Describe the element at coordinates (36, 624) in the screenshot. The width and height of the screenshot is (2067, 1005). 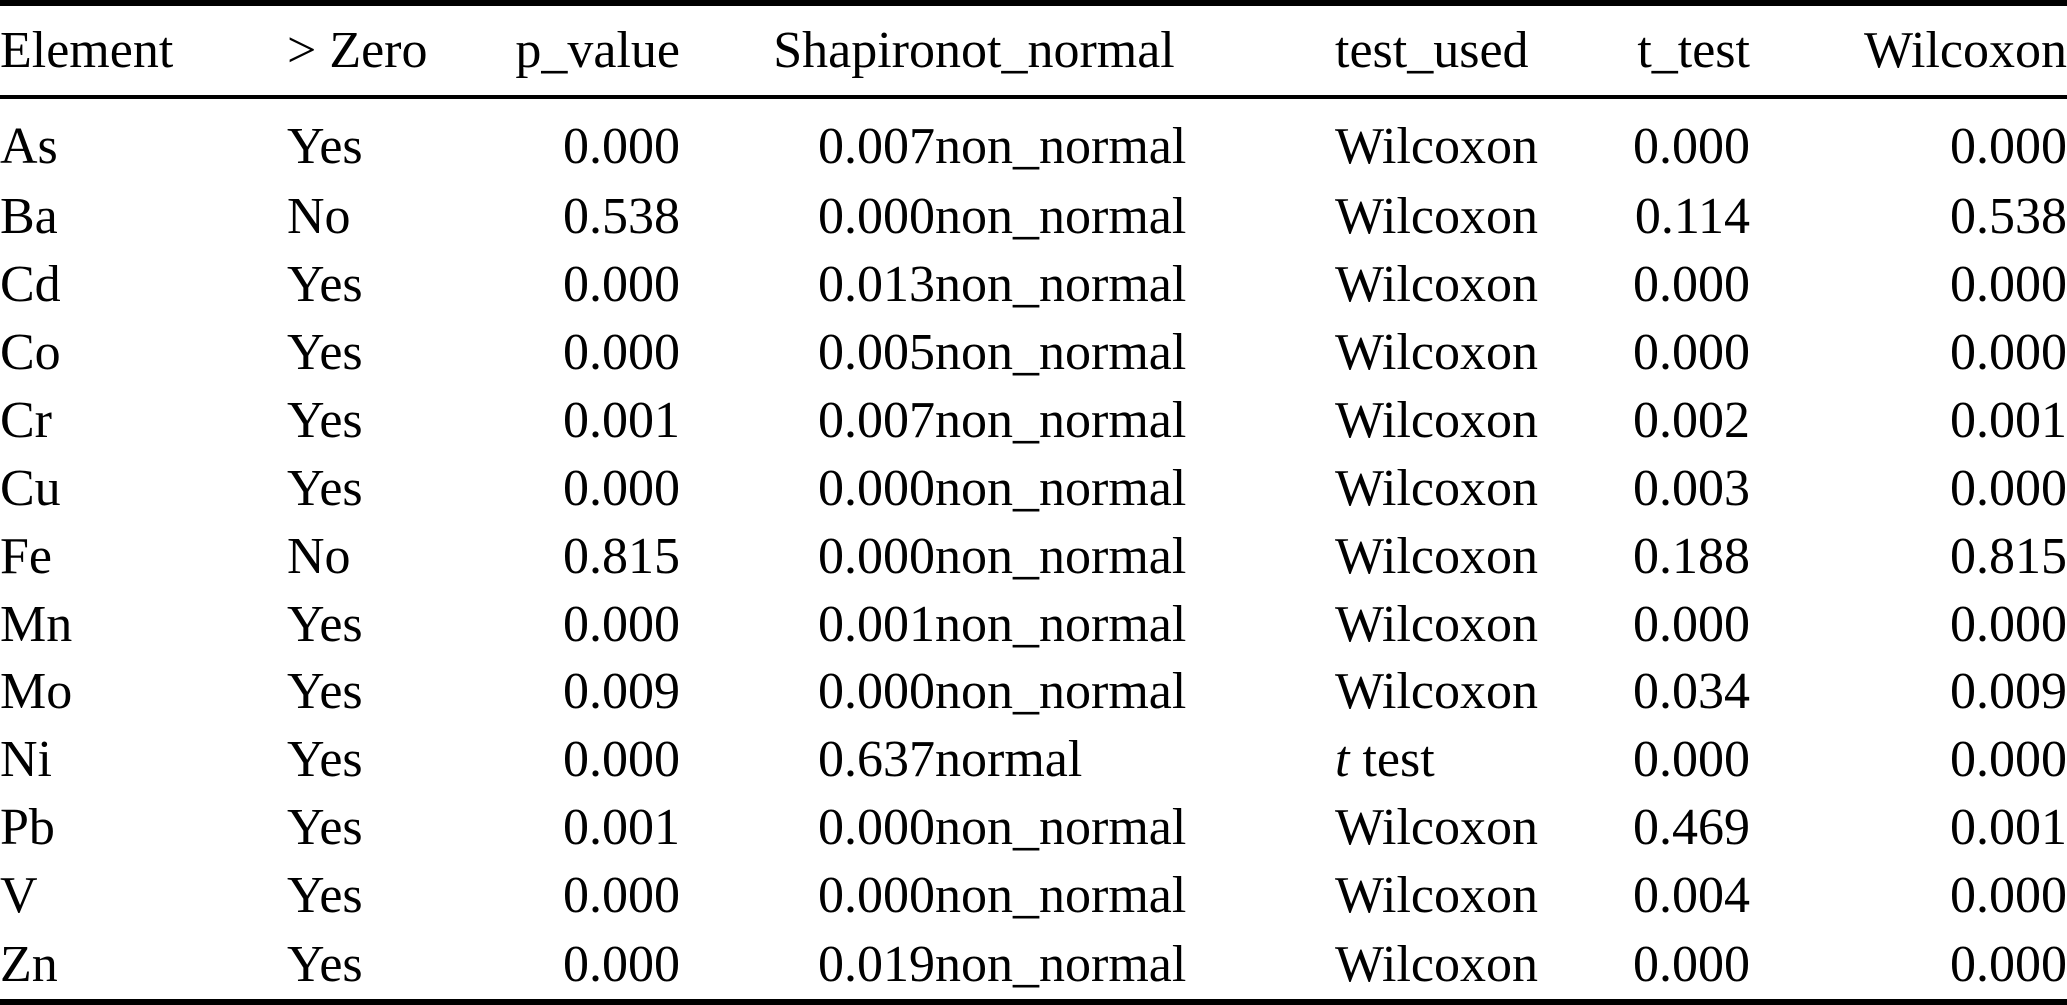
I see `cell-element: Mn` at that location.